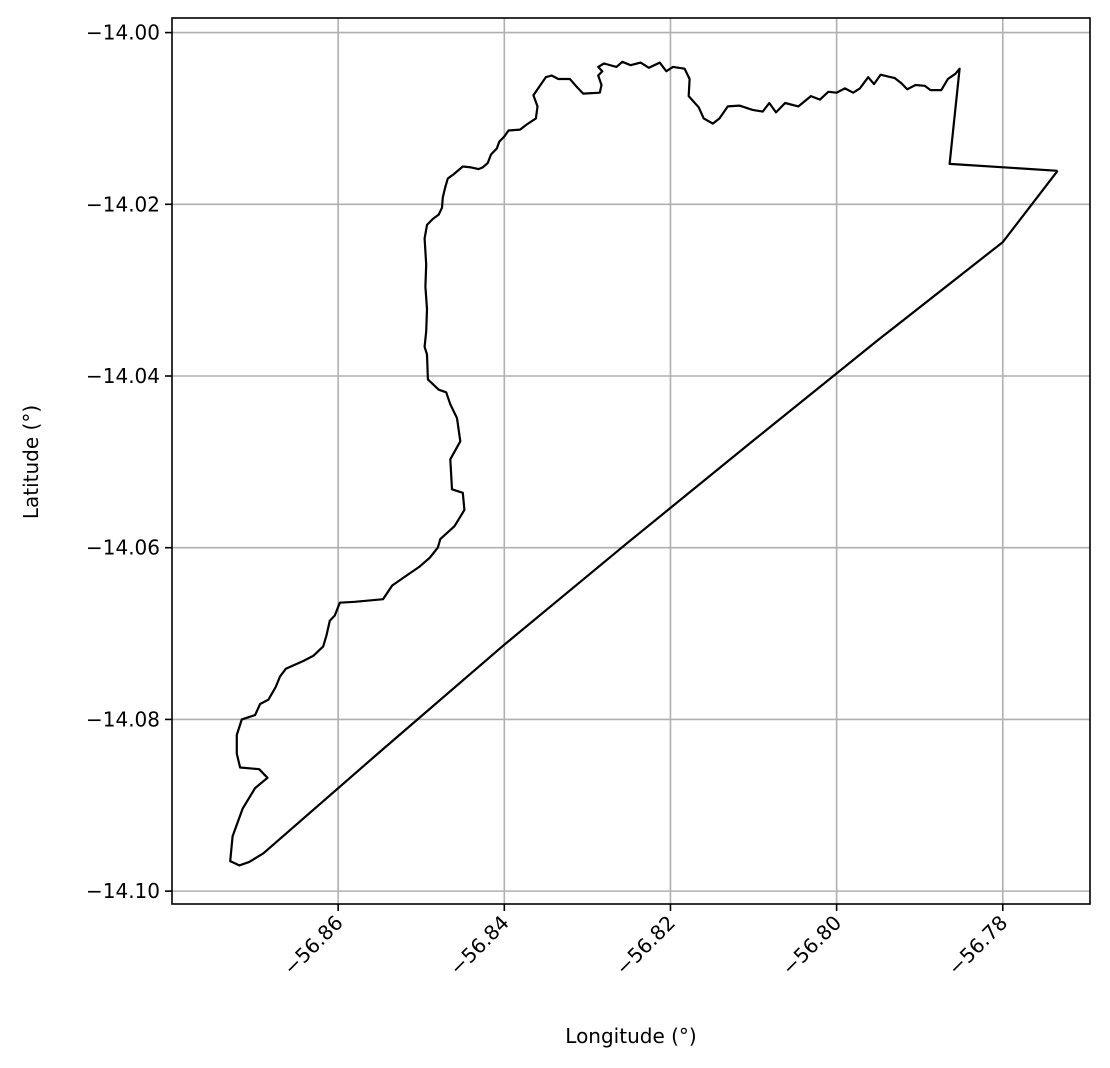 The height and width of the screenshot is (1068, 1110). Describe the element at coordinates (123, 548) in the screenshot. I see `y-tick-label: −14.06` at that location.